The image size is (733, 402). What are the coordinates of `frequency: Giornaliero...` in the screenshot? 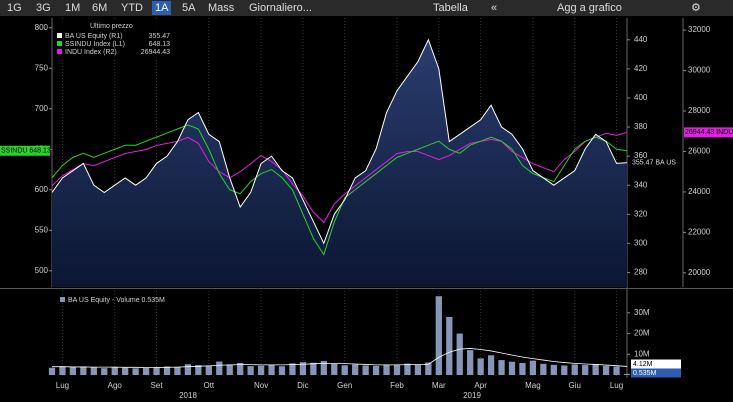 It's located at (280, 8).